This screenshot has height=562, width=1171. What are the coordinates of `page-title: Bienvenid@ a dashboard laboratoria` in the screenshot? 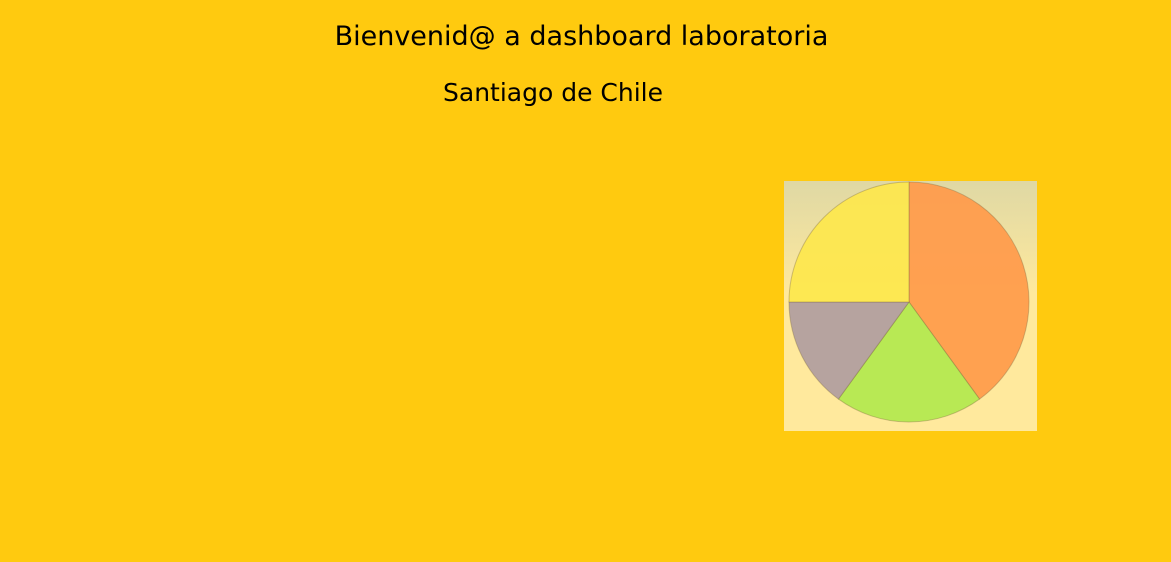 It's located at (581, 36).